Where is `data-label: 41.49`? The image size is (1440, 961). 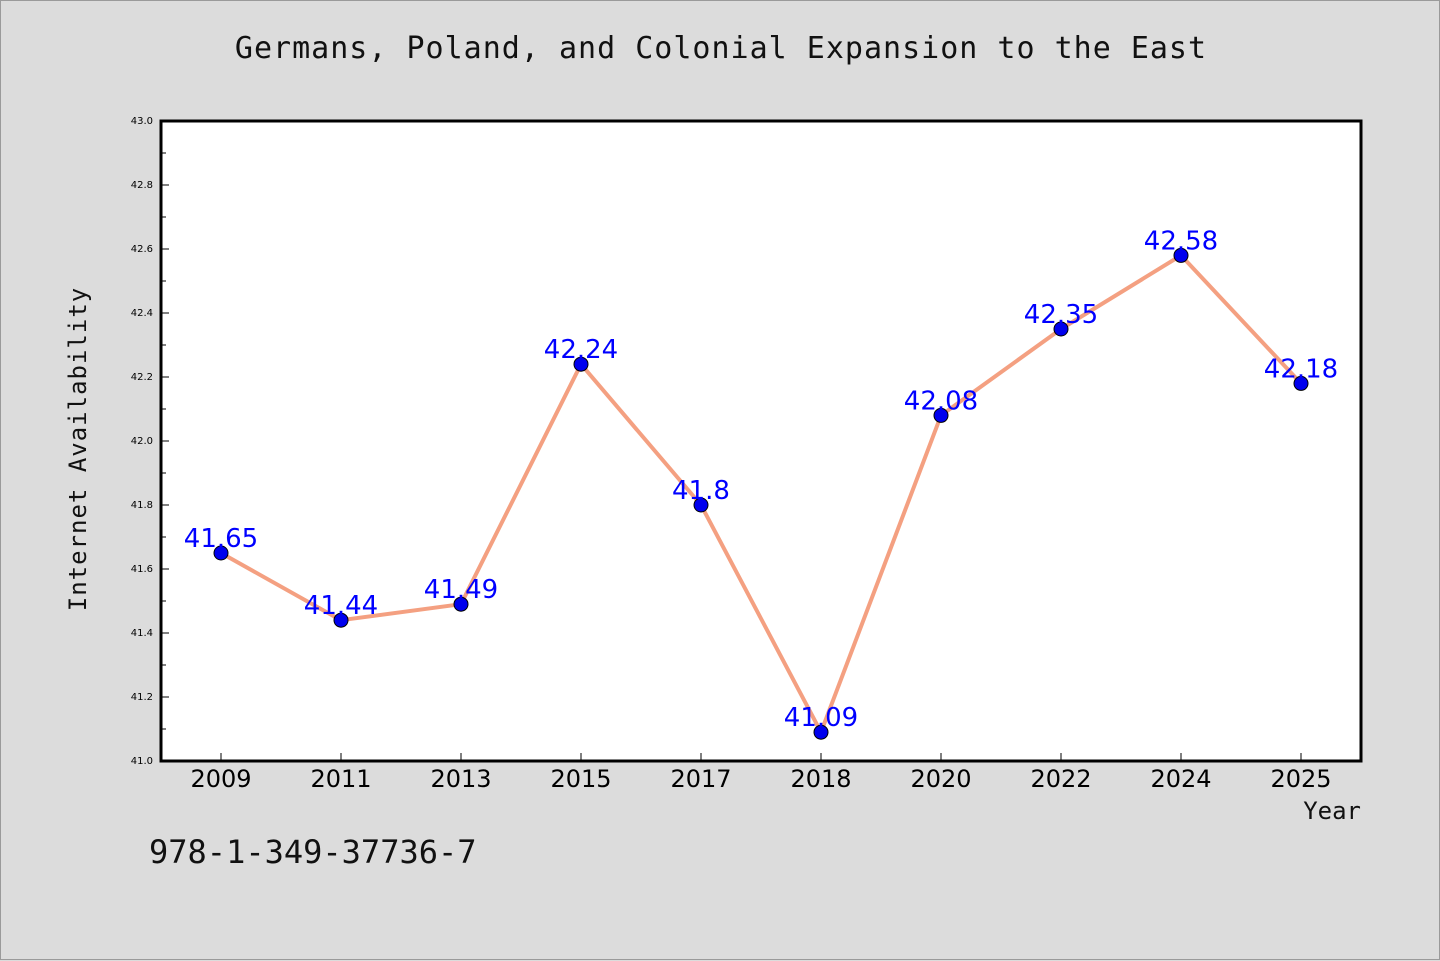
data-label: 41.49 is located at coordinates (461, 590).